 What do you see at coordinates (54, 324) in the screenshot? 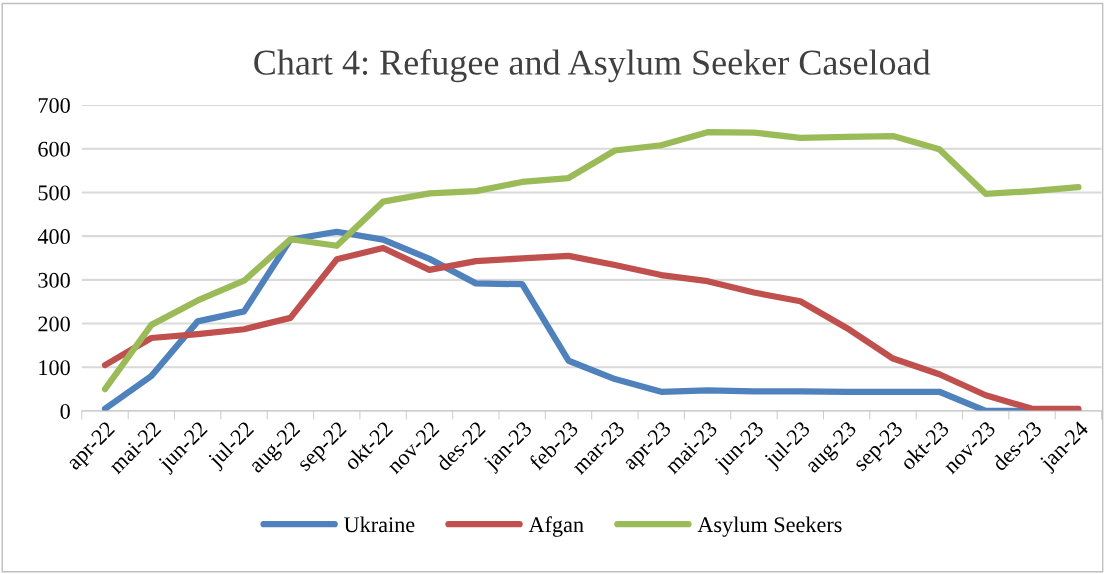
I see `y-tick-label: 200` at bounding box center [54, 324].